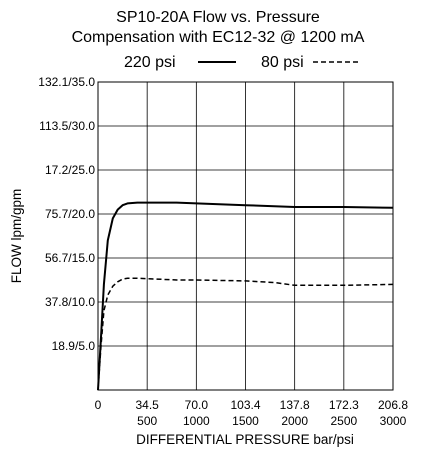 This screenshot has height=449, width=427. What do you see at coordinates (295, 405) in the screenshot?
I see `x-tick-label-top-4: 137.8` at bounding box center [295, 405].